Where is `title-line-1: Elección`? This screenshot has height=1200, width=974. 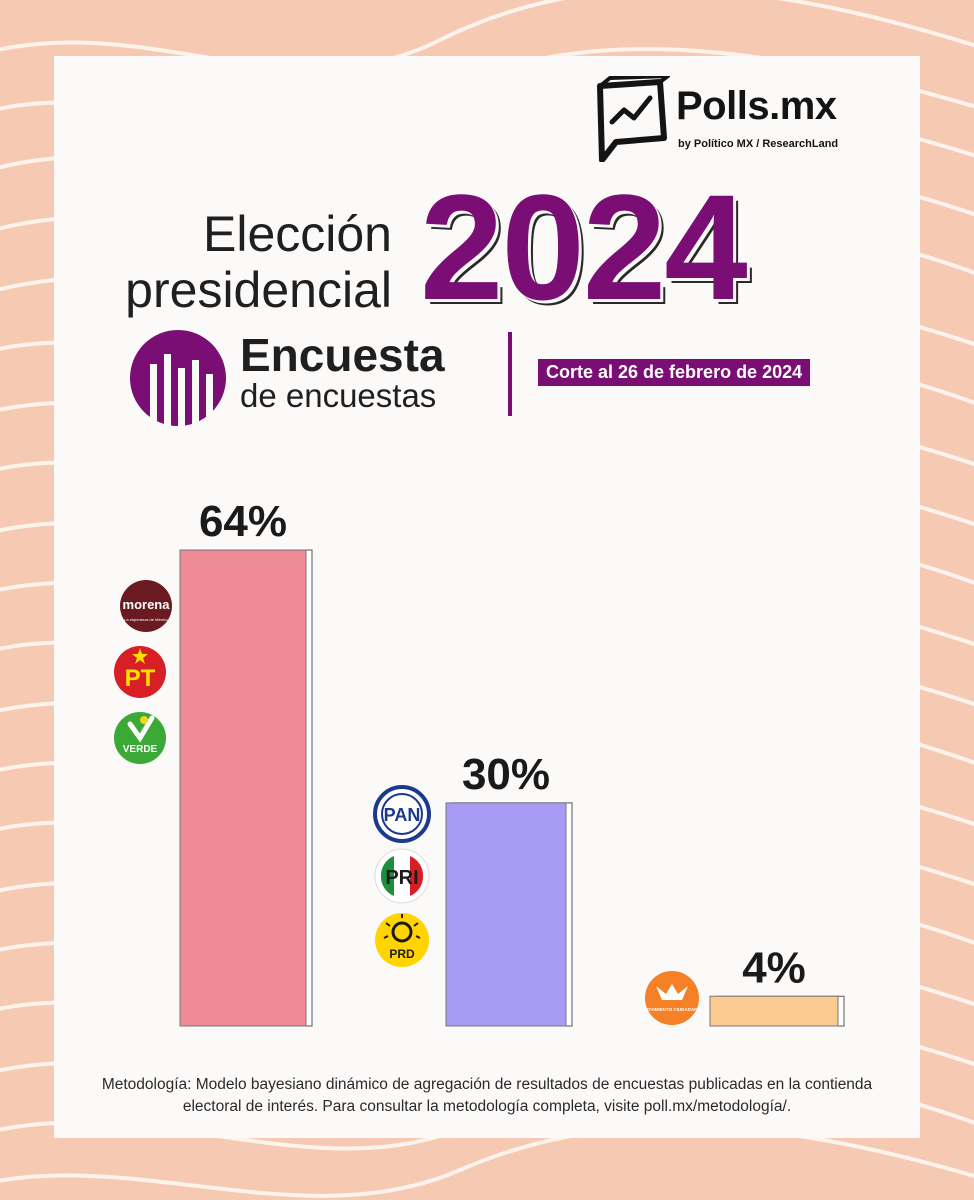 title-line-1: Elección is located at coordinates (297, 234).